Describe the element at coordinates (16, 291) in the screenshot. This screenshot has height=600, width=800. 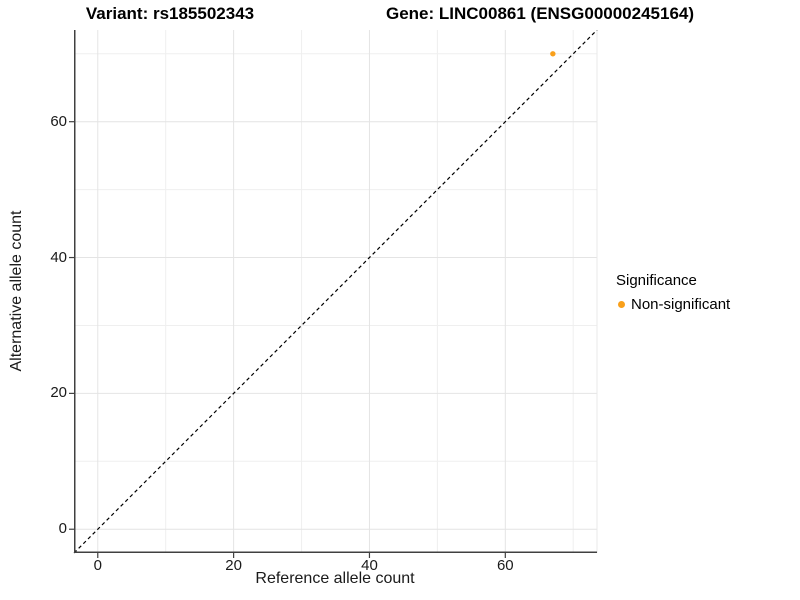
I see `y-axis-label: Alternative allele count` at that location.